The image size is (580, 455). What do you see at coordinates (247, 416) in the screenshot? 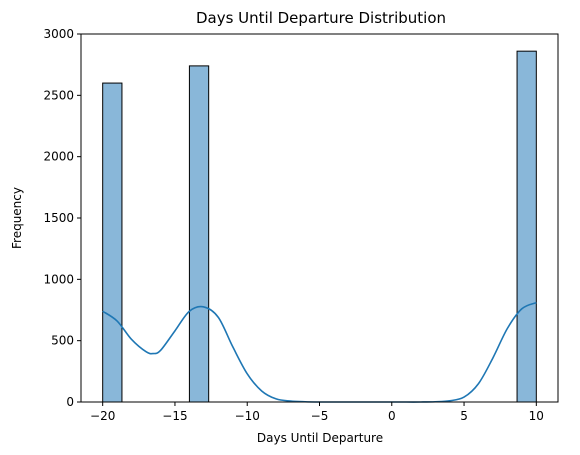
I see `x-tick-label: −10` at bounding box center [247, 416].